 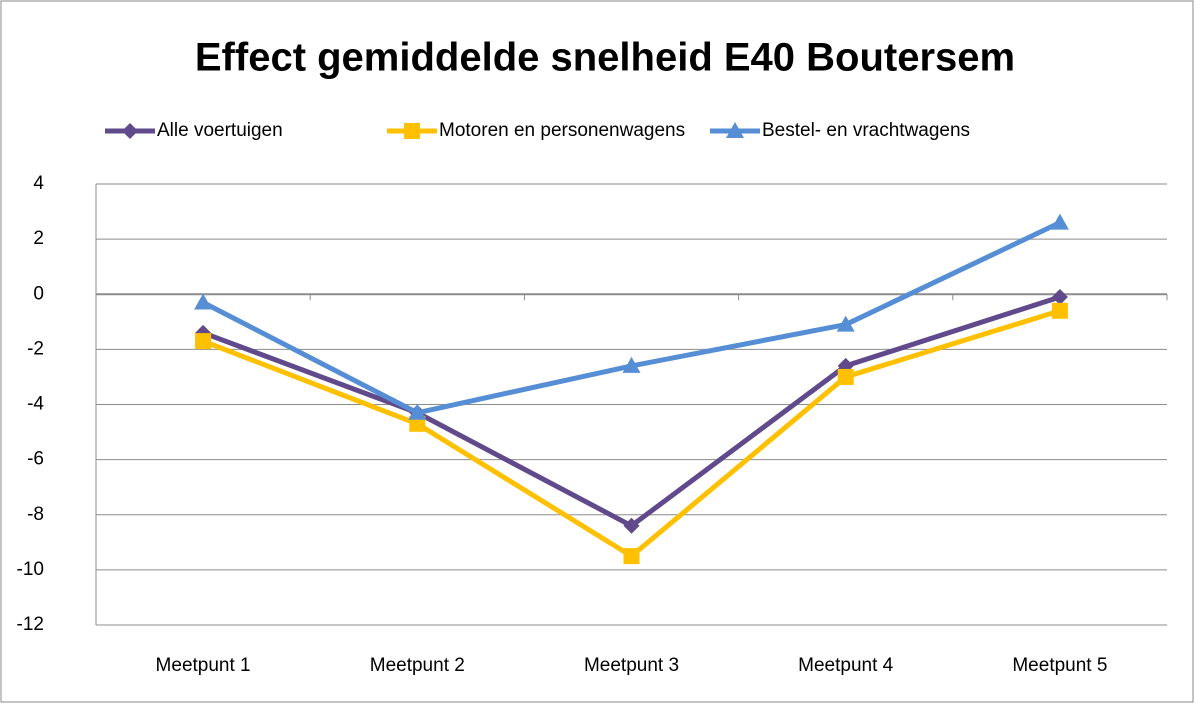 What do you see at coordinates (35, 514) in the screenshot?
I see `y-tick-label: -8` at bounding box center [35, 514].